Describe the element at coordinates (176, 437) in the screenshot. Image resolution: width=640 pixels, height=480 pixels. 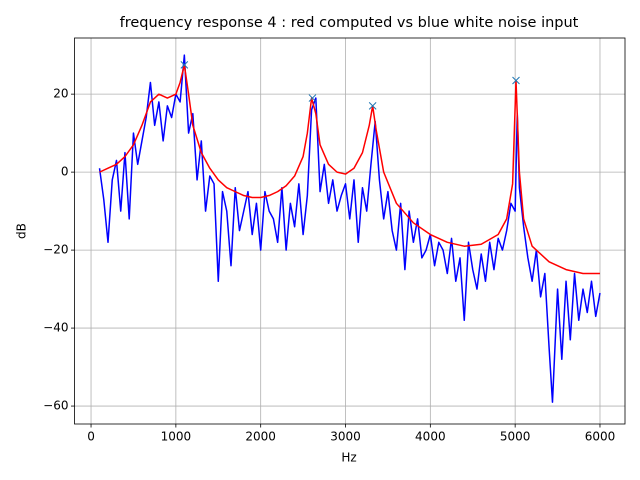
I see `x-tick-label: 1000` at that location.